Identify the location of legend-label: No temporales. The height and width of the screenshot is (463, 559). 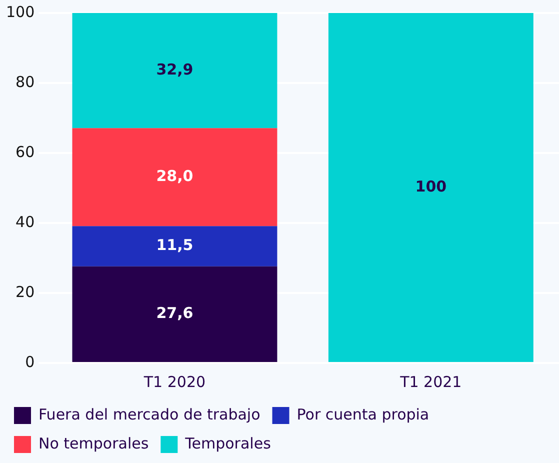
(93, 443).